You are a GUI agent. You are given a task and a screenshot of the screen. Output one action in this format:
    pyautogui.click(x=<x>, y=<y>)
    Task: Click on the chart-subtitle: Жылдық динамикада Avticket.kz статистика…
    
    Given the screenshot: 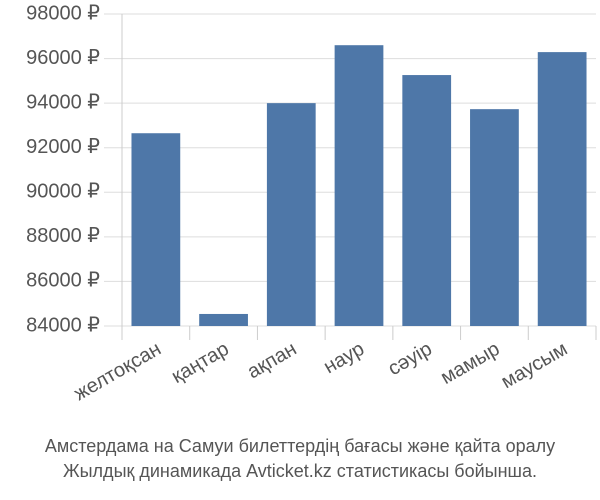 What is the action you would take?
    pyautogui.click(x=300, y=471)
    